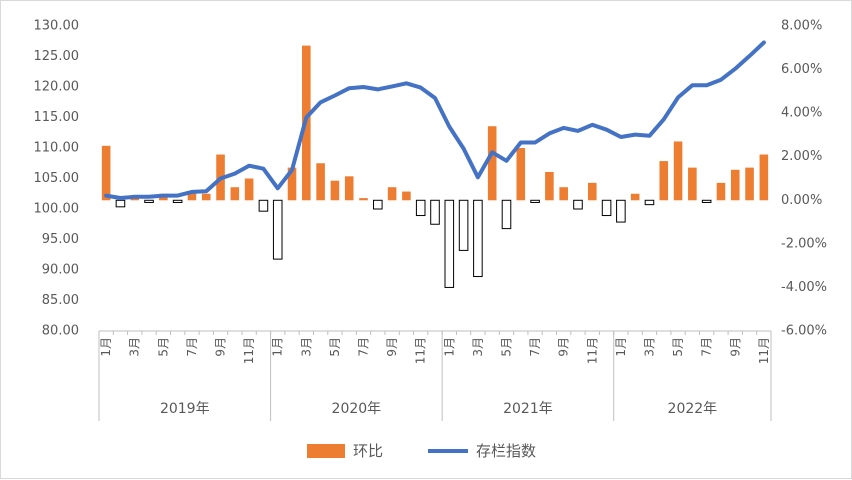  I want to click on y-right-tick-label: 0.00%, so click(801, 200).